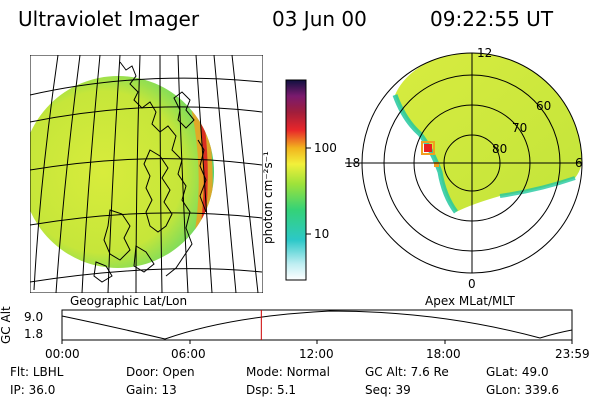 The width and height of the screenshot is (600, 400). Describe the element at coordinates (319, 19) in the screenshot. I see `observation-date: 03 Jun 00` at that location.